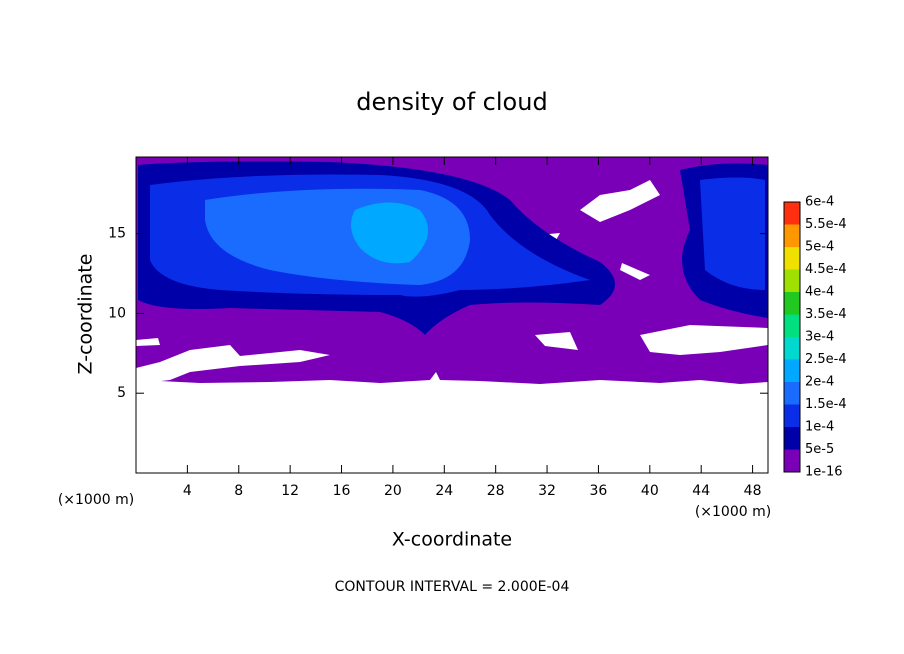  Describe the element at coordinates (342, 491) in the screenshot. I see `x-tick-label: 16` at that location.